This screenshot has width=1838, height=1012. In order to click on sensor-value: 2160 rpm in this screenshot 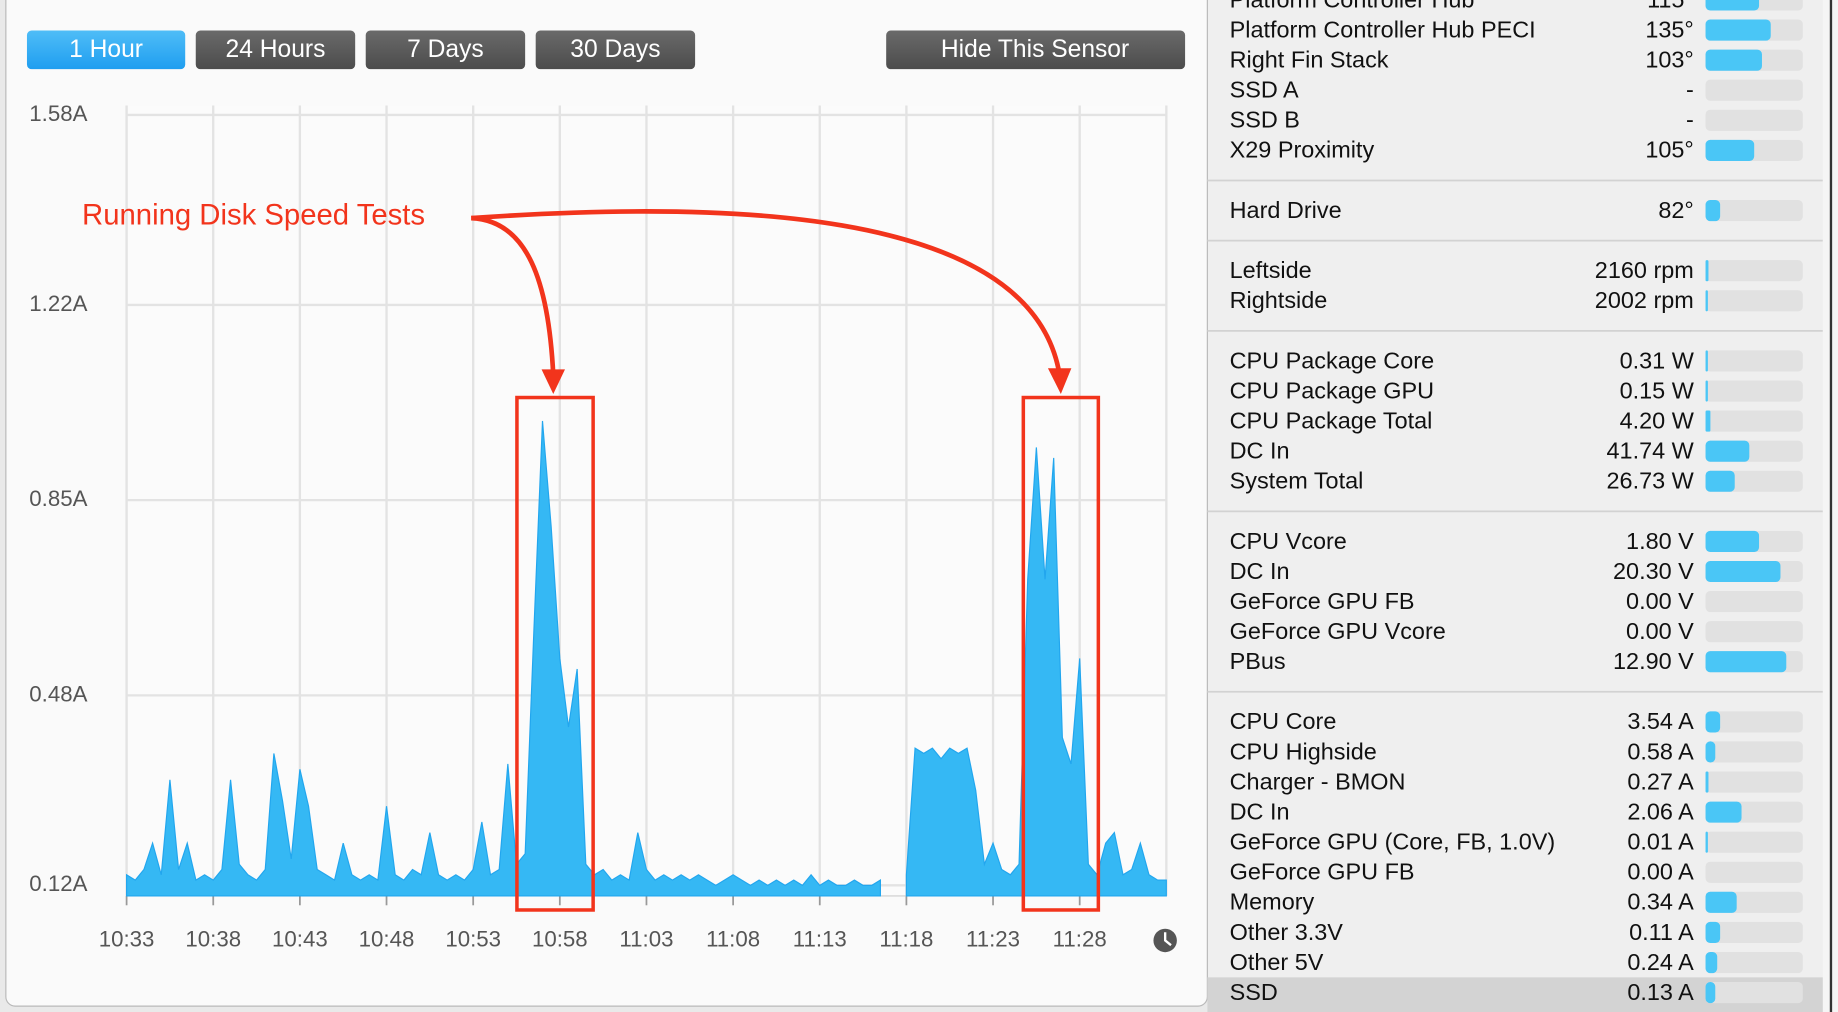, I will do `click(1644, 270)`.